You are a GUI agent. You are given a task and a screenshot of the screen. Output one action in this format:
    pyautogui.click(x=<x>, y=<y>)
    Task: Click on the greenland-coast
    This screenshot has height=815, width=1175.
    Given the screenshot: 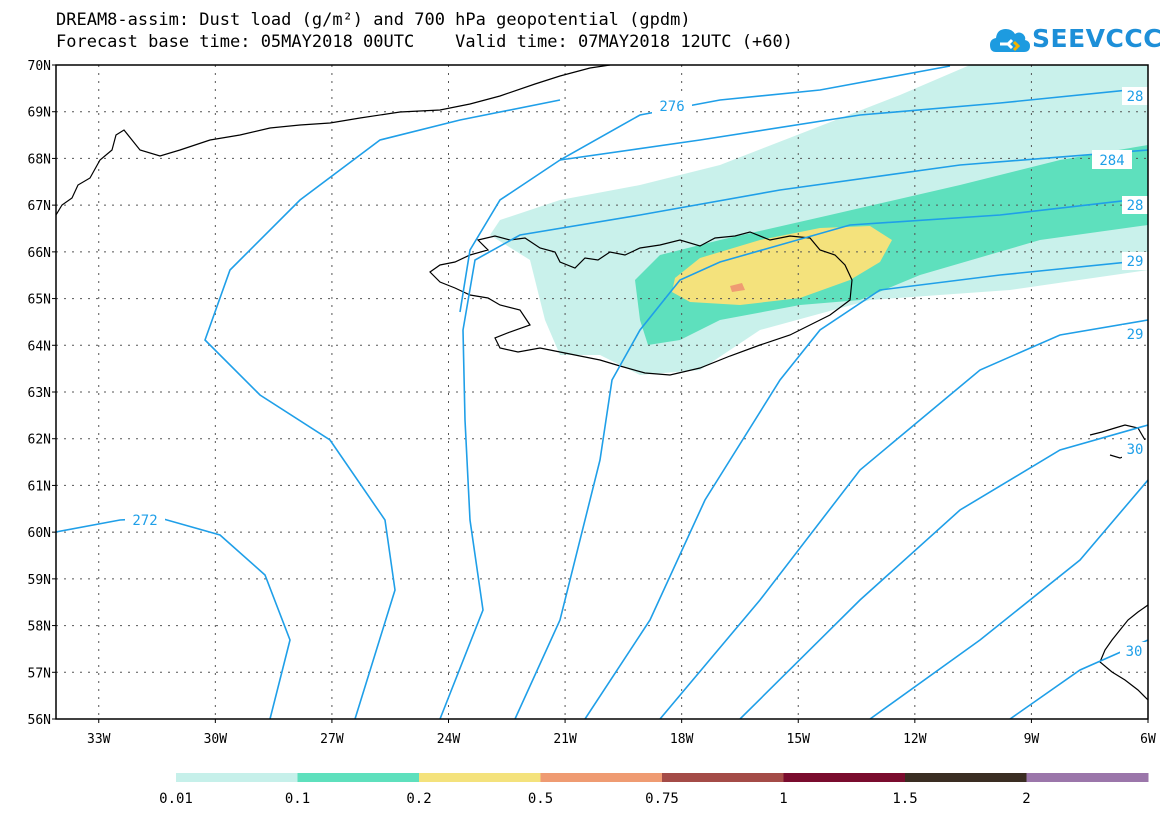 What is the action you would take?
    pyautogui.click(x=333, y=140)
    